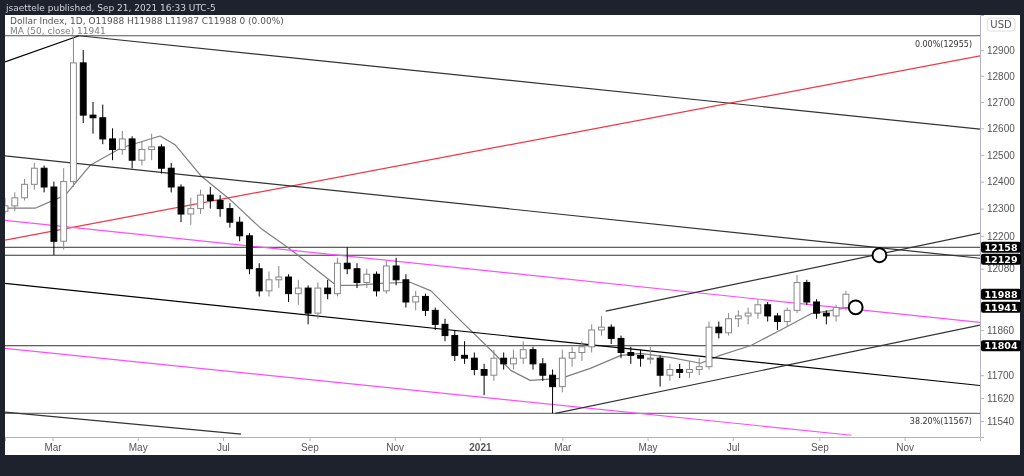 The height and width of the screenshot is (476, 1024). What do you see at coordinates (1001, 346) in the screenshot?
I see `ref-line-label: 11804` at bounding box center [1001, 346].